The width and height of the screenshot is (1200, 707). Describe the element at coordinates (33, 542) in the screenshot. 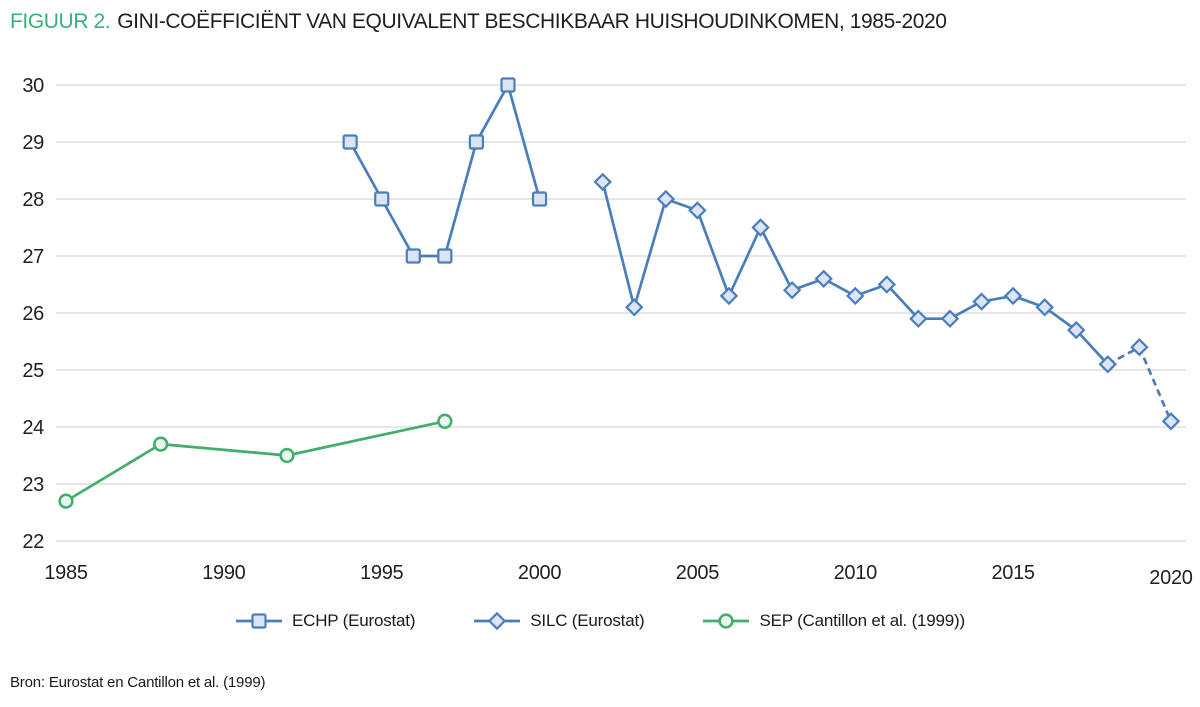

I see `y-axis-tick-label: 22` at that location.